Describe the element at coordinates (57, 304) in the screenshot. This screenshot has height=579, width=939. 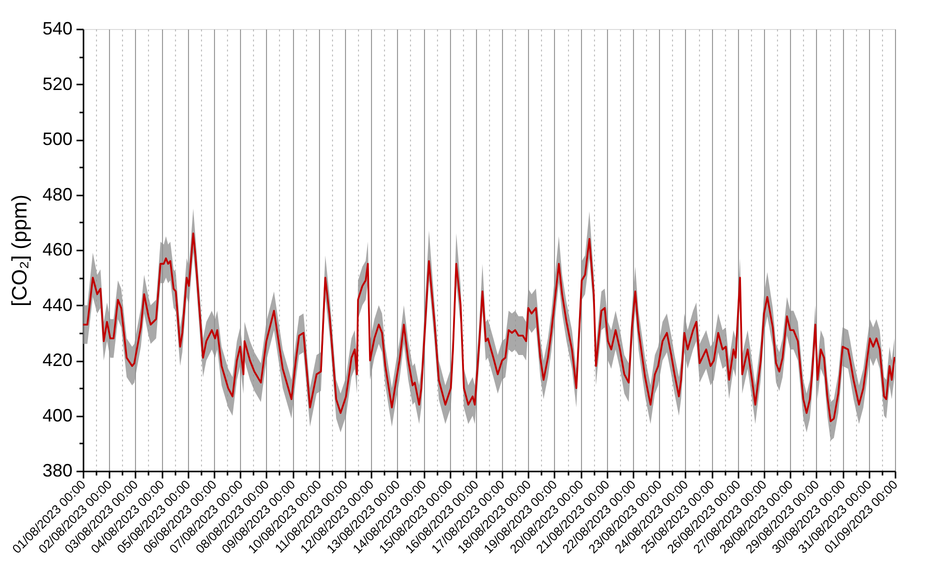
I see `y-tick-label: 440` at that location.